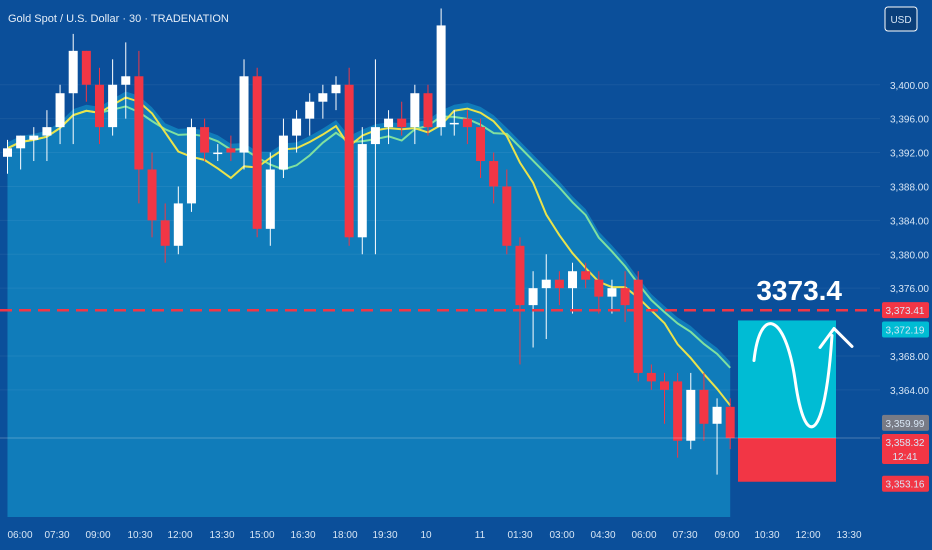 Image resolution: width=932 pixels, height=550 pixels. Describe the element at coordinates (561, 535) in the screenshot. I see `x-tick-label: 03:00` at that location.